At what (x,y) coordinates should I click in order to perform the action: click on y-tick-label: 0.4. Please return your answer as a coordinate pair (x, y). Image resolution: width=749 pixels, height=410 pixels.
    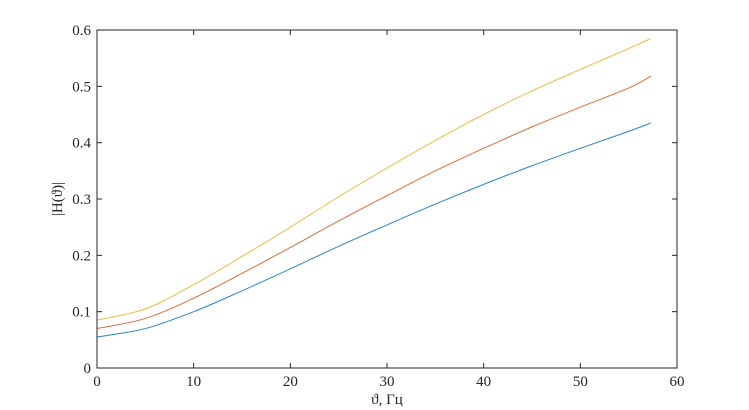
    Looking at the image, I should click on (81, 144).